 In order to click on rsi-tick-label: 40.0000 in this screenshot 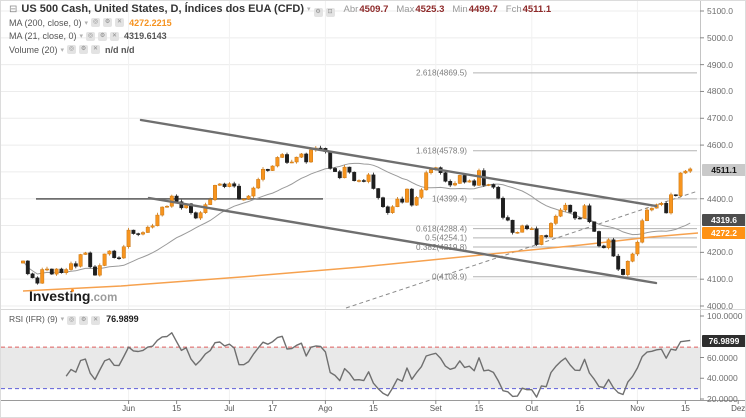, I will do `click(722, 378)`.